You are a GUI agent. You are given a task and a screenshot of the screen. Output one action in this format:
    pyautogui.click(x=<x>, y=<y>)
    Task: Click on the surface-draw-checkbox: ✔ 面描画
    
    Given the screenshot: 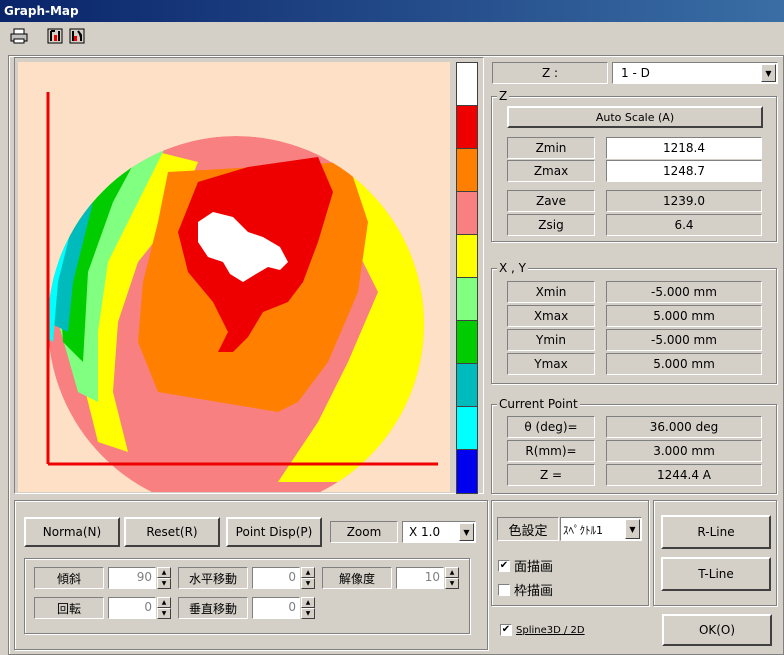 What is the action you would take?
    pyautogui.click(x=525, y=565)
    